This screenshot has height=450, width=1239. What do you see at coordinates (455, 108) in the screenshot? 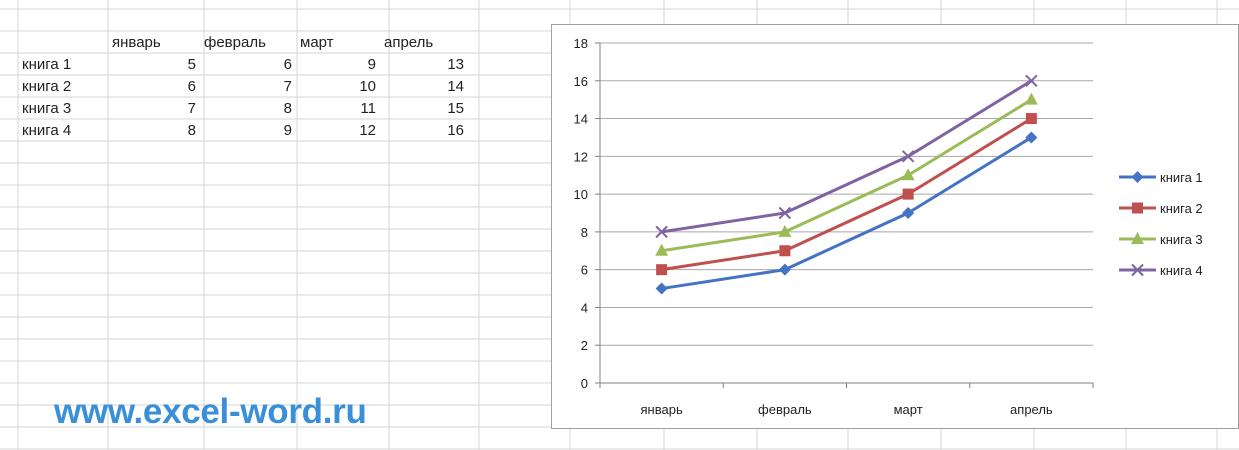
I see `table-cell: 15` at bounding box center [455, 108].